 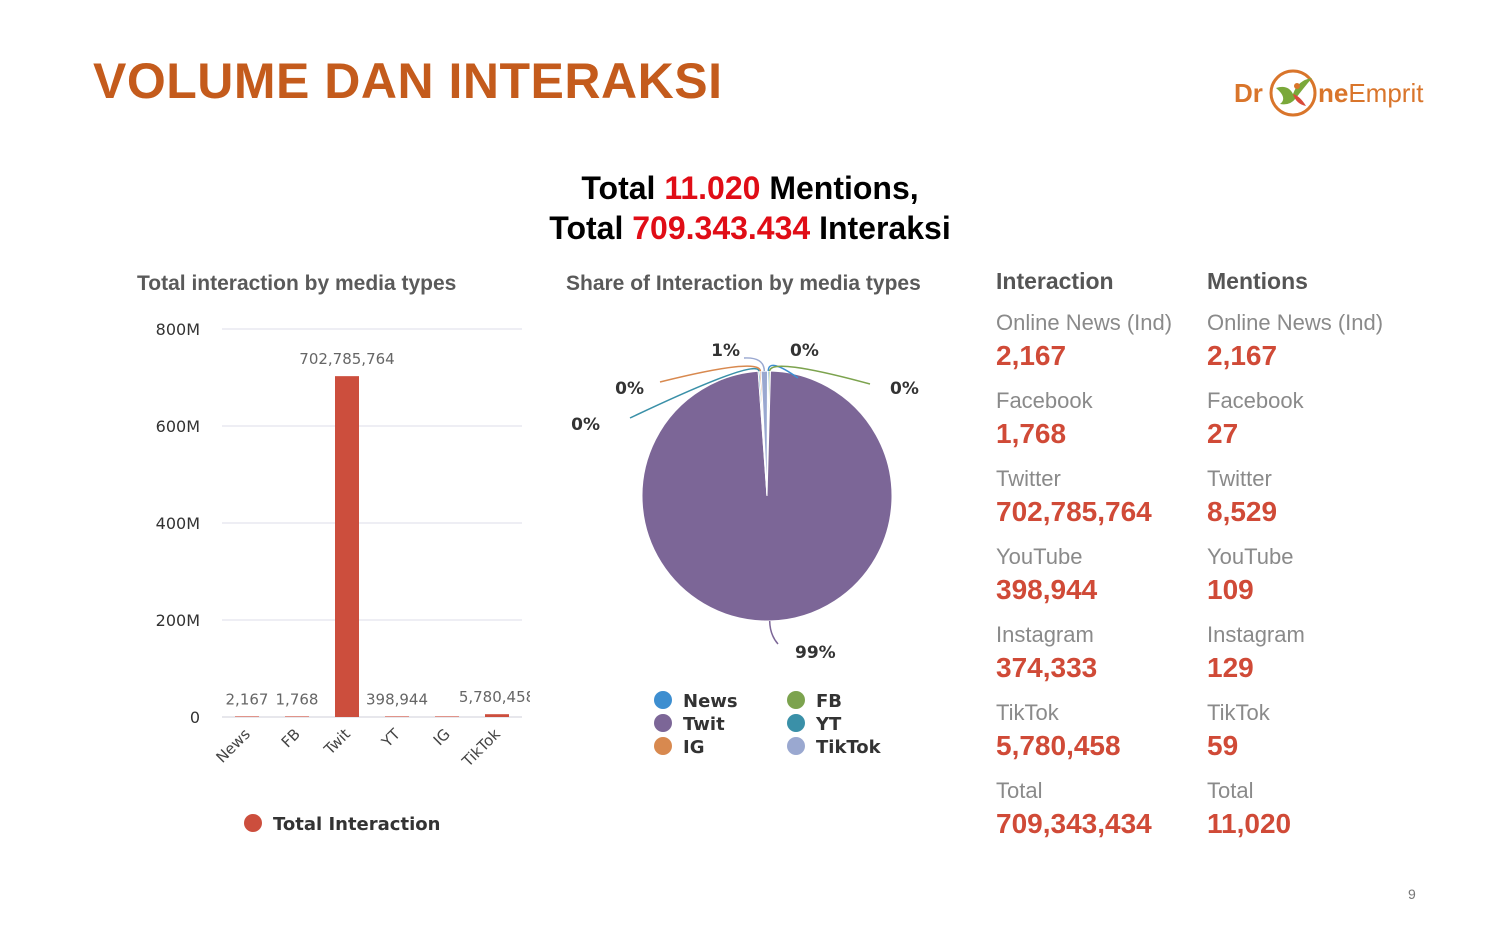 What do you see at coordinates (1230, 667) in the screenshot?
I see `mentions-item-value: 129` at bounding box center [1230, 667].